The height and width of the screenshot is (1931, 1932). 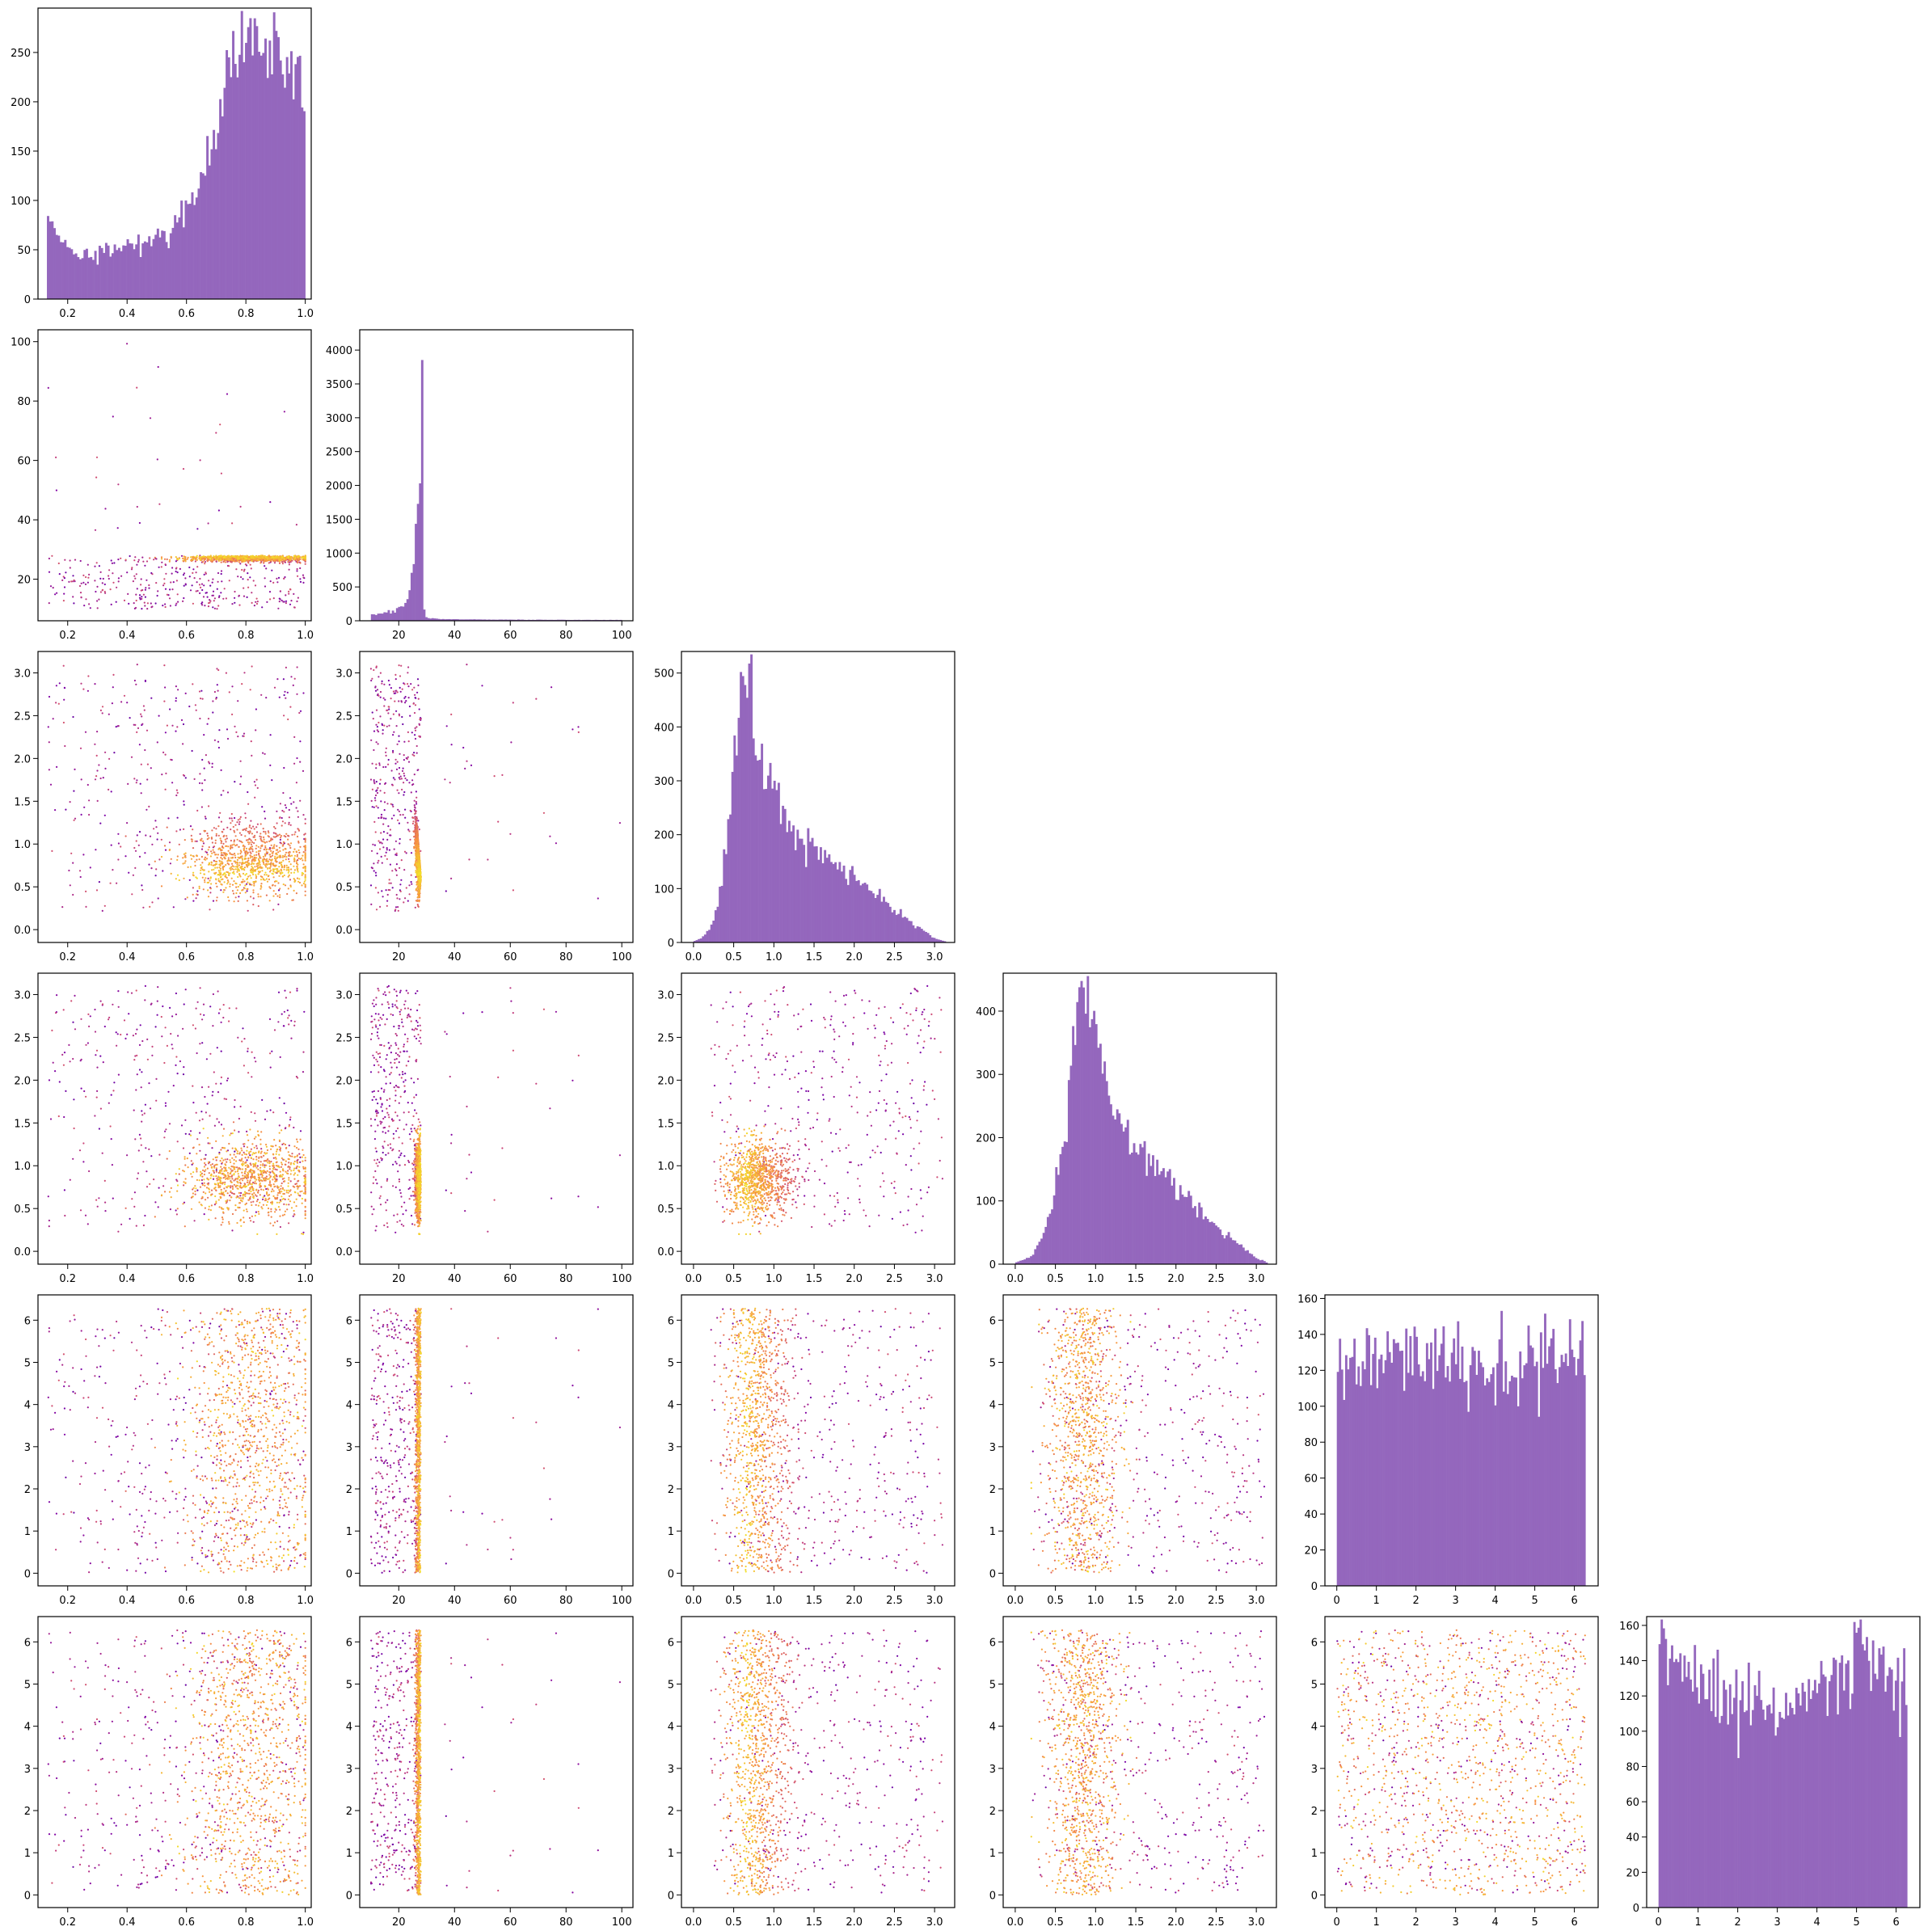 What do you see at coordinates (21, 103) in the screenshot?
I see `y-tick-label: 200` at bounding box center [21, 103].